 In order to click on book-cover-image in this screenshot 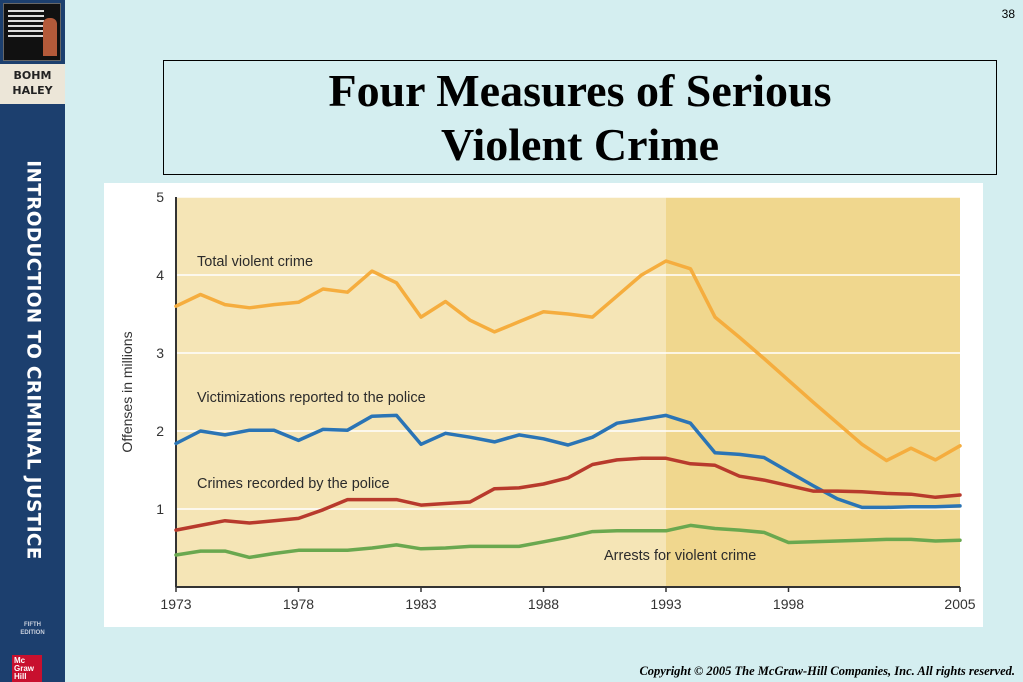, I will do `click(32, 32)`.